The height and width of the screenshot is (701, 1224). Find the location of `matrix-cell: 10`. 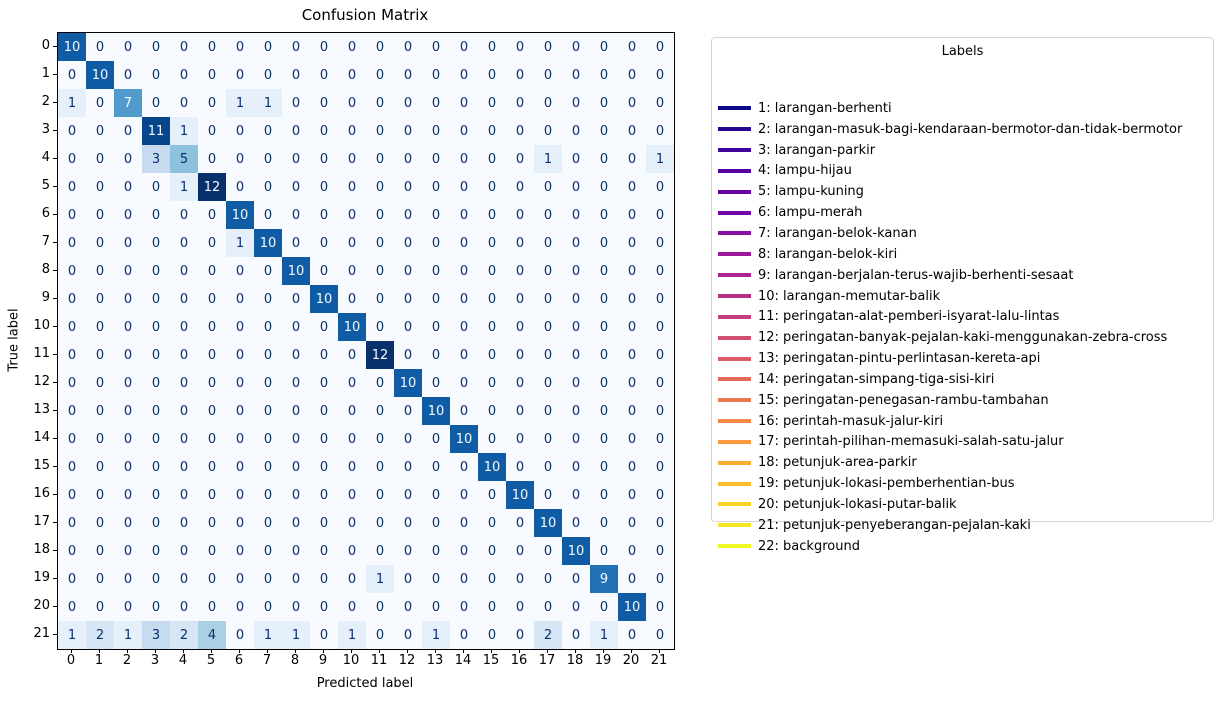

matrix-cell: 10 is located at coordinates (464, 439).